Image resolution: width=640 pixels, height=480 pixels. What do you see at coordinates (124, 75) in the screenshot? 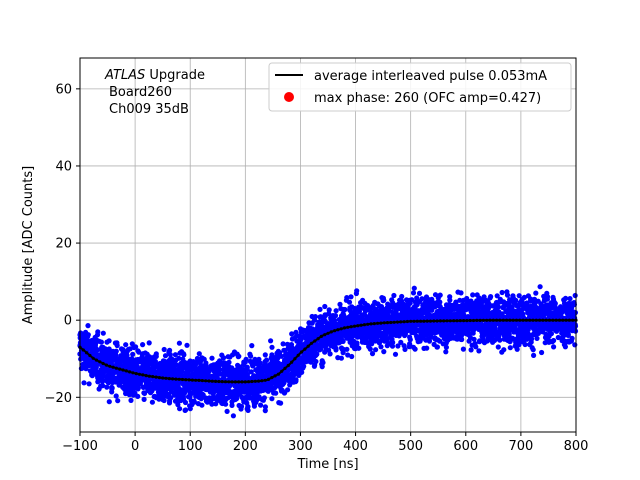
I see `annotation-atlas: ATLAS` at bounding box center [124, 75].